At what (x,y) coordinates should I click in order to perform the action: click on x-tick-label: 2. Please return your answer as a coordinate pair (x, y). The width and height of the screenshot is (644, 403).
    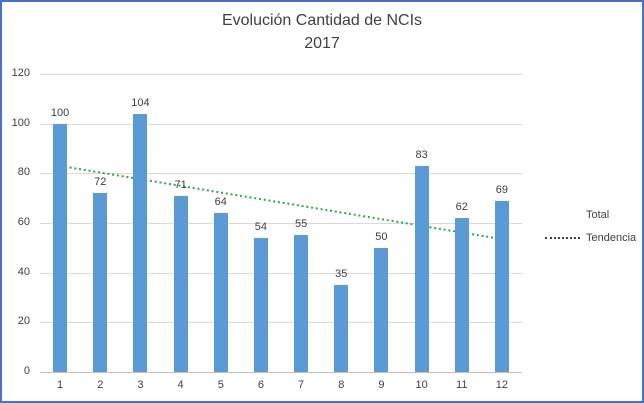
    Looking at the image, I should click on (100, 385).